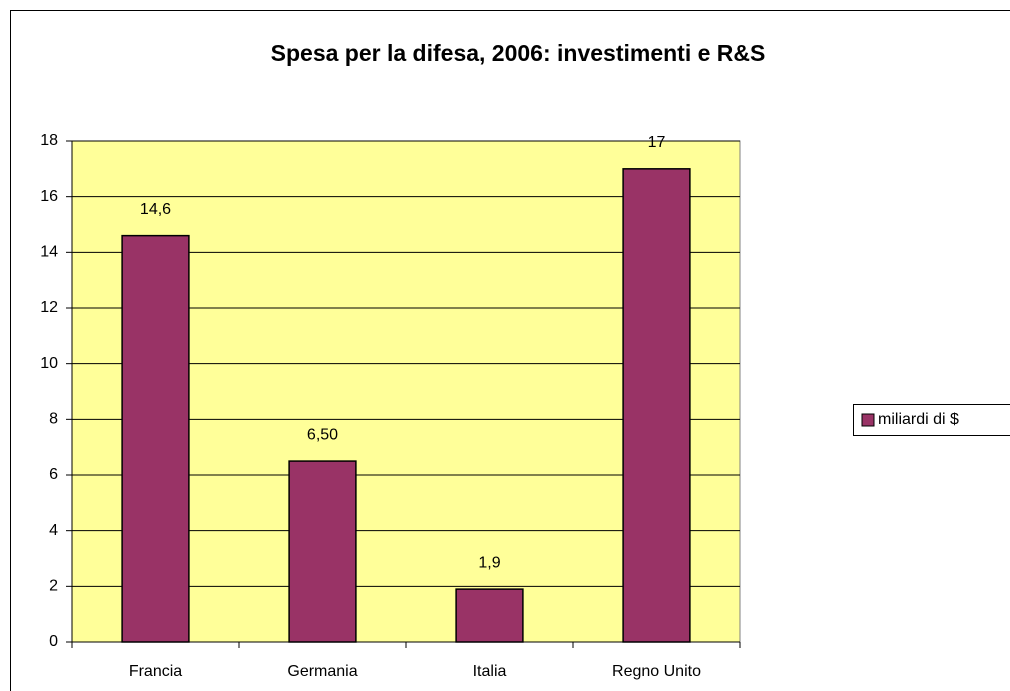 Image resolution: width=1010 pixels, height=691 pixels. Describe the element at coordinates (49, 363) in the screenshot. I see `y-tick-label: 10` at that location.